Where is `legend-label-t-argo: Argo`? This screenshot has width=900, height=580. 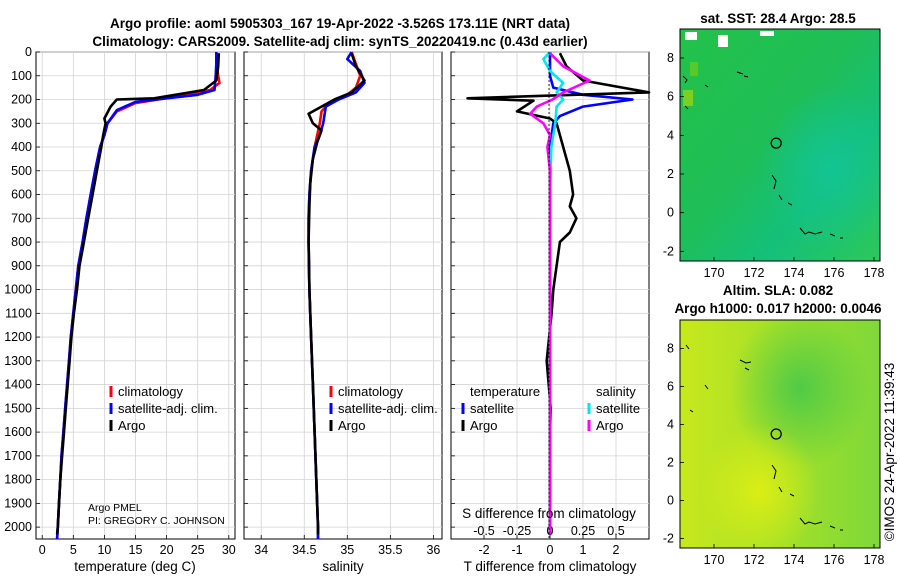 legend-label-t-argo: Argo is located at coordinates (483, 425).